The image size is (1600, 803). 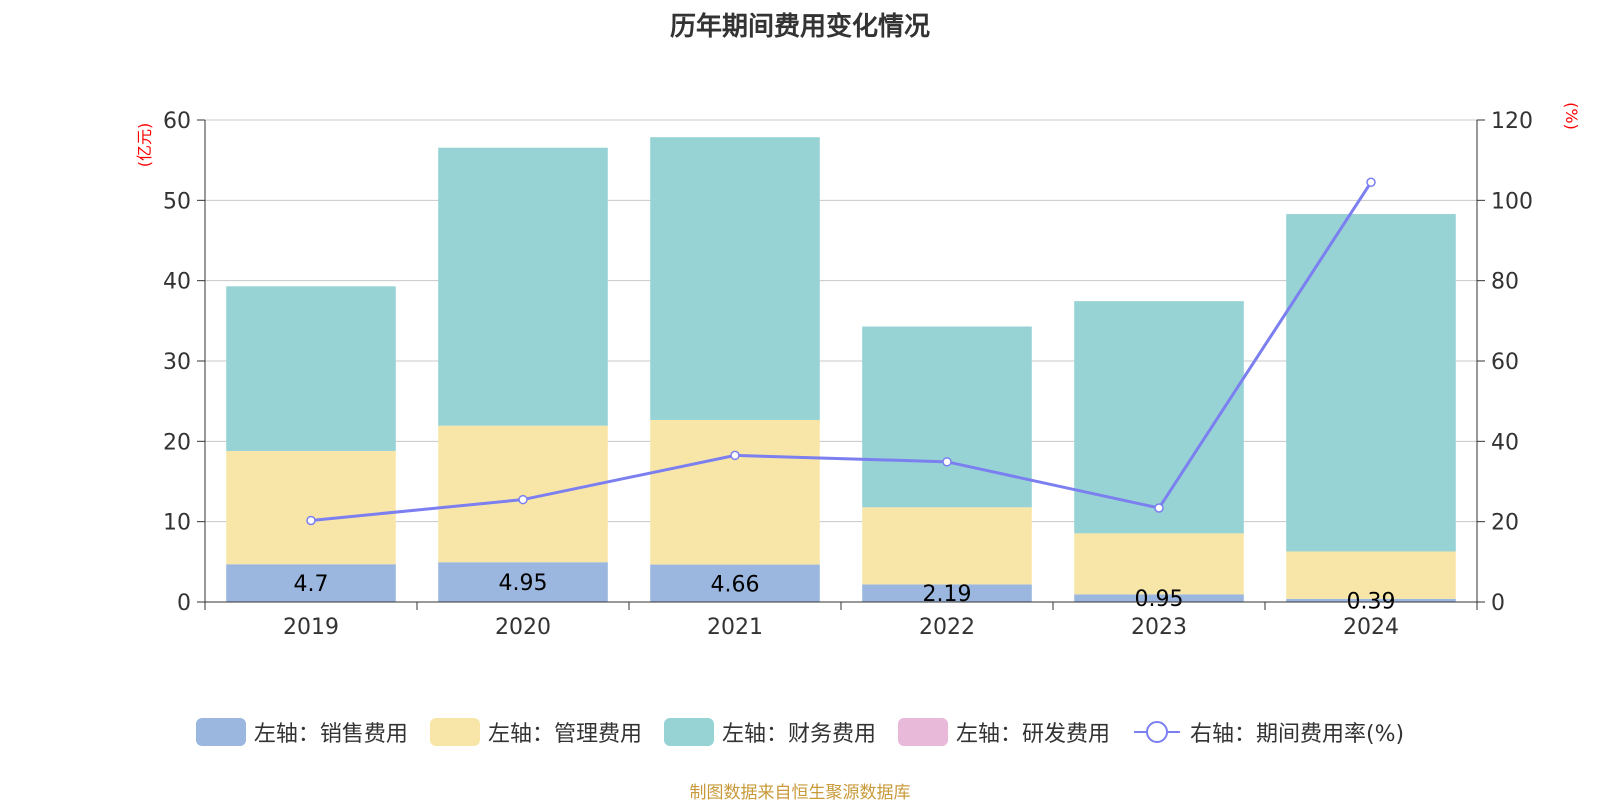 I want to click on right-axis-tick-label: 100, so click(x=1512, y=201).